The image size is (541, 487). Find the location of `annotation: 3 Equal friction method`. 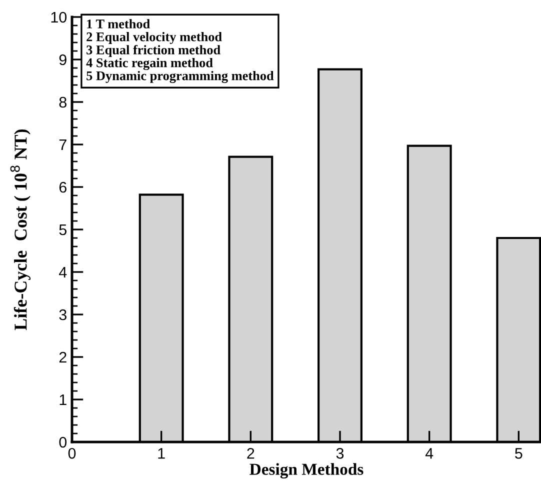

annotation: 3 Equal friction method is located at coordinates (153, 51).